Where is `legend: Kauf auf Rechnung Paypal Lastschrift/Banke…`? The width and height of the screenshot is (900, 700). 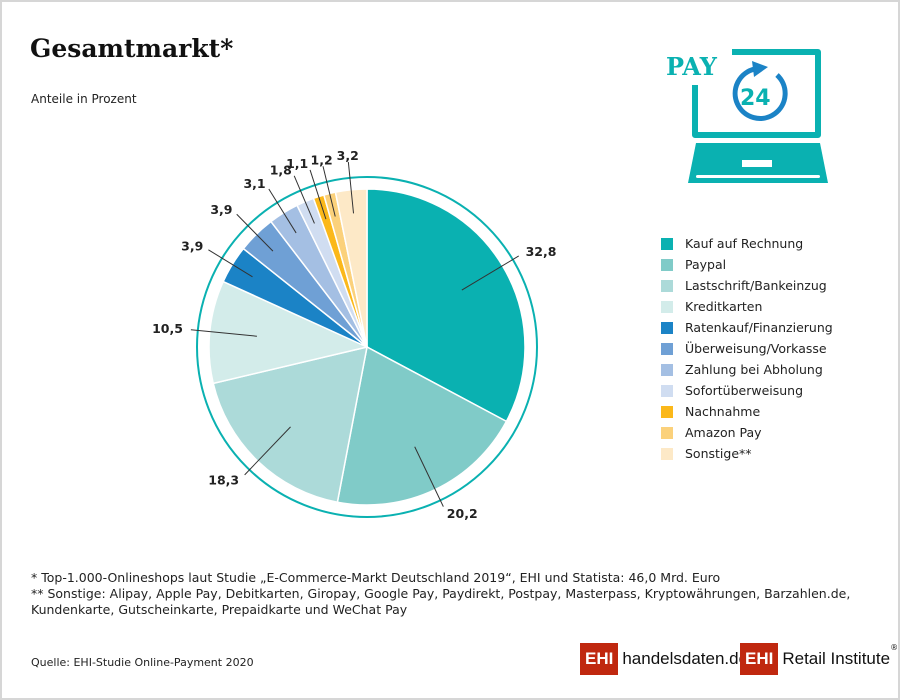
legend: Kauf auf Rechnung Paypal Lastschrift/Banke… is located at coordinates (747, 348).